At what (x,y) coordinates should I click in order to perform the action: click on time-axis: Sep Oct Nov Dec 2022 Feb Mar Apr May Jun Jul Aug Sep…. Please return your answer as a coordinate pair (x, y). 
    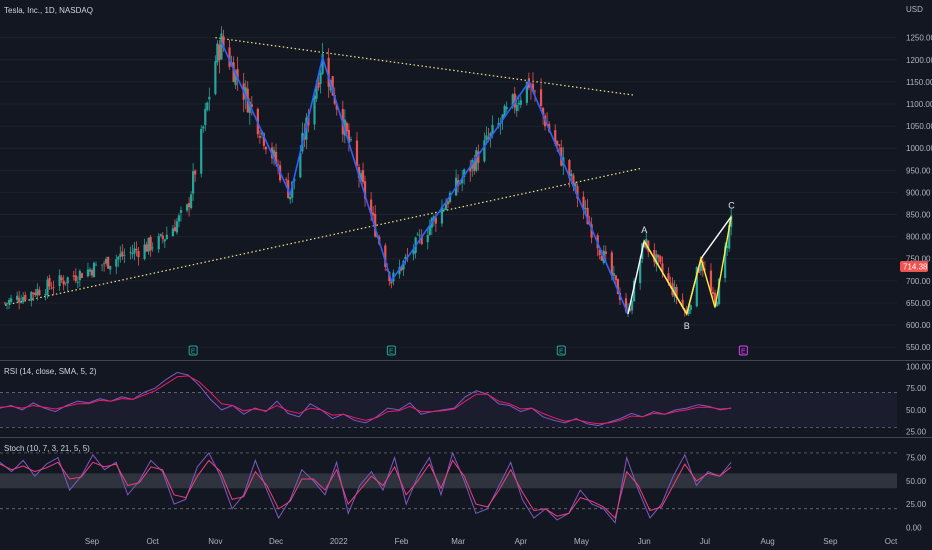
    Looking at the image, I should click on (491, 541).